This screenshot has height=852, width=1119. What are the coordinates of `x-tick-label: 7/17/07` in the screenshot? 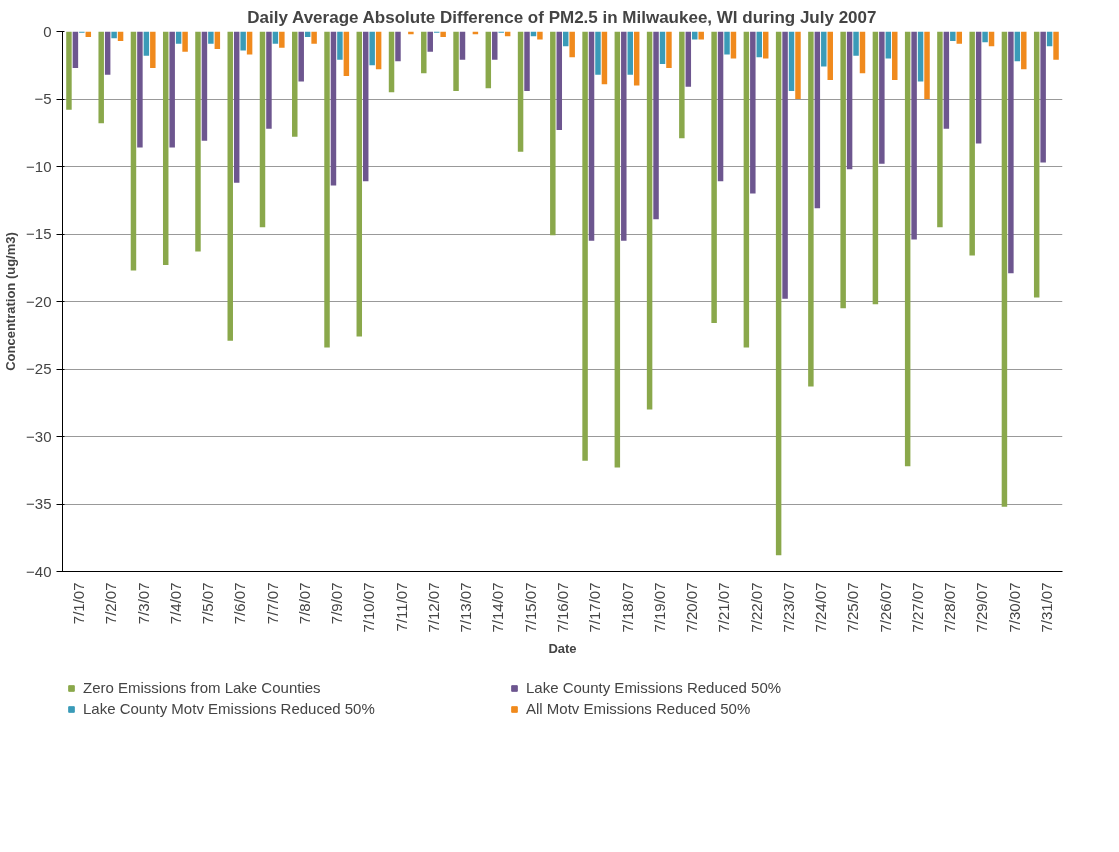 It's located at (595, 607).